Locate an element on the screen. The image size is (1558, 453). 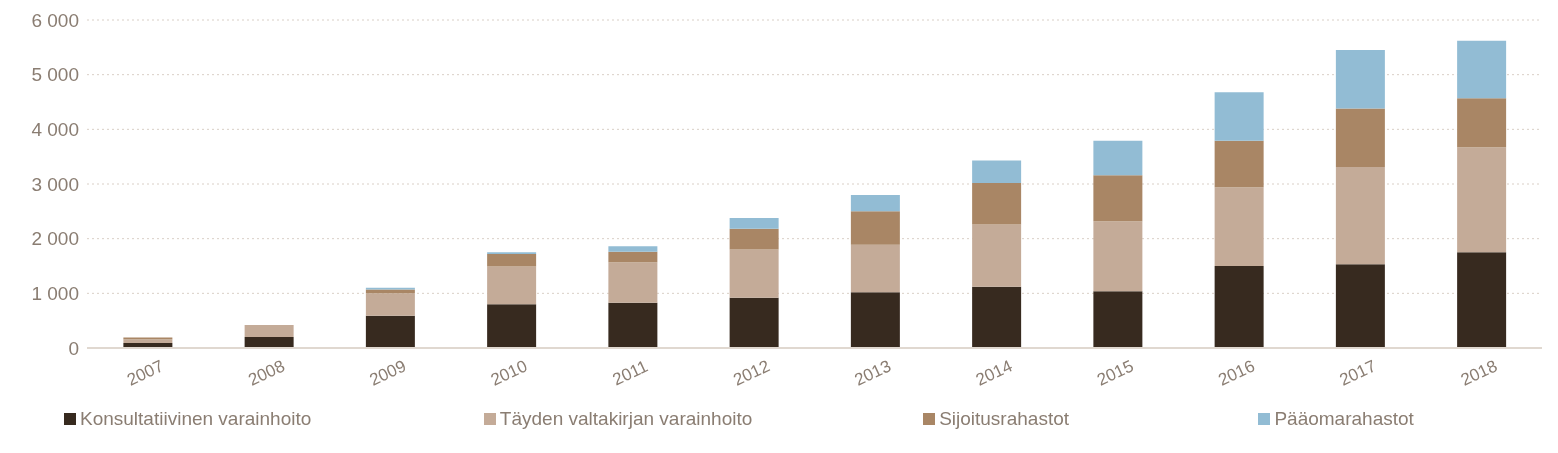
y-tick-label: 5 000 is located at coordinates (55, 75).